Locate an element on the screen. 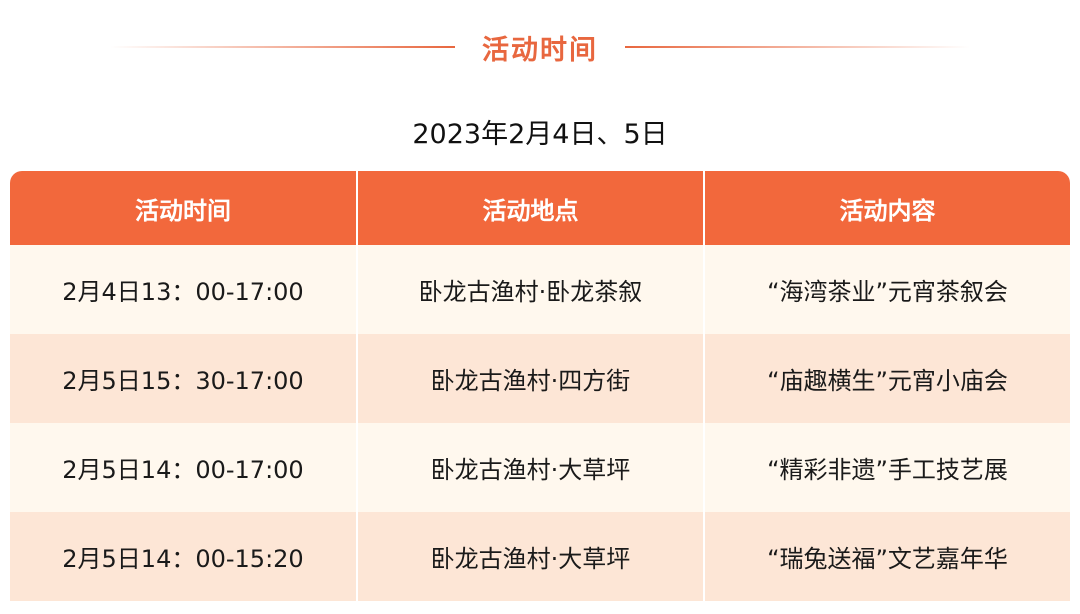  table-row: 2月4日13：00-17:00 卧龙古渔村·卧龙茶叙 “海湾茶业”元宵茶叙会 is located at coordinates (540, 289).